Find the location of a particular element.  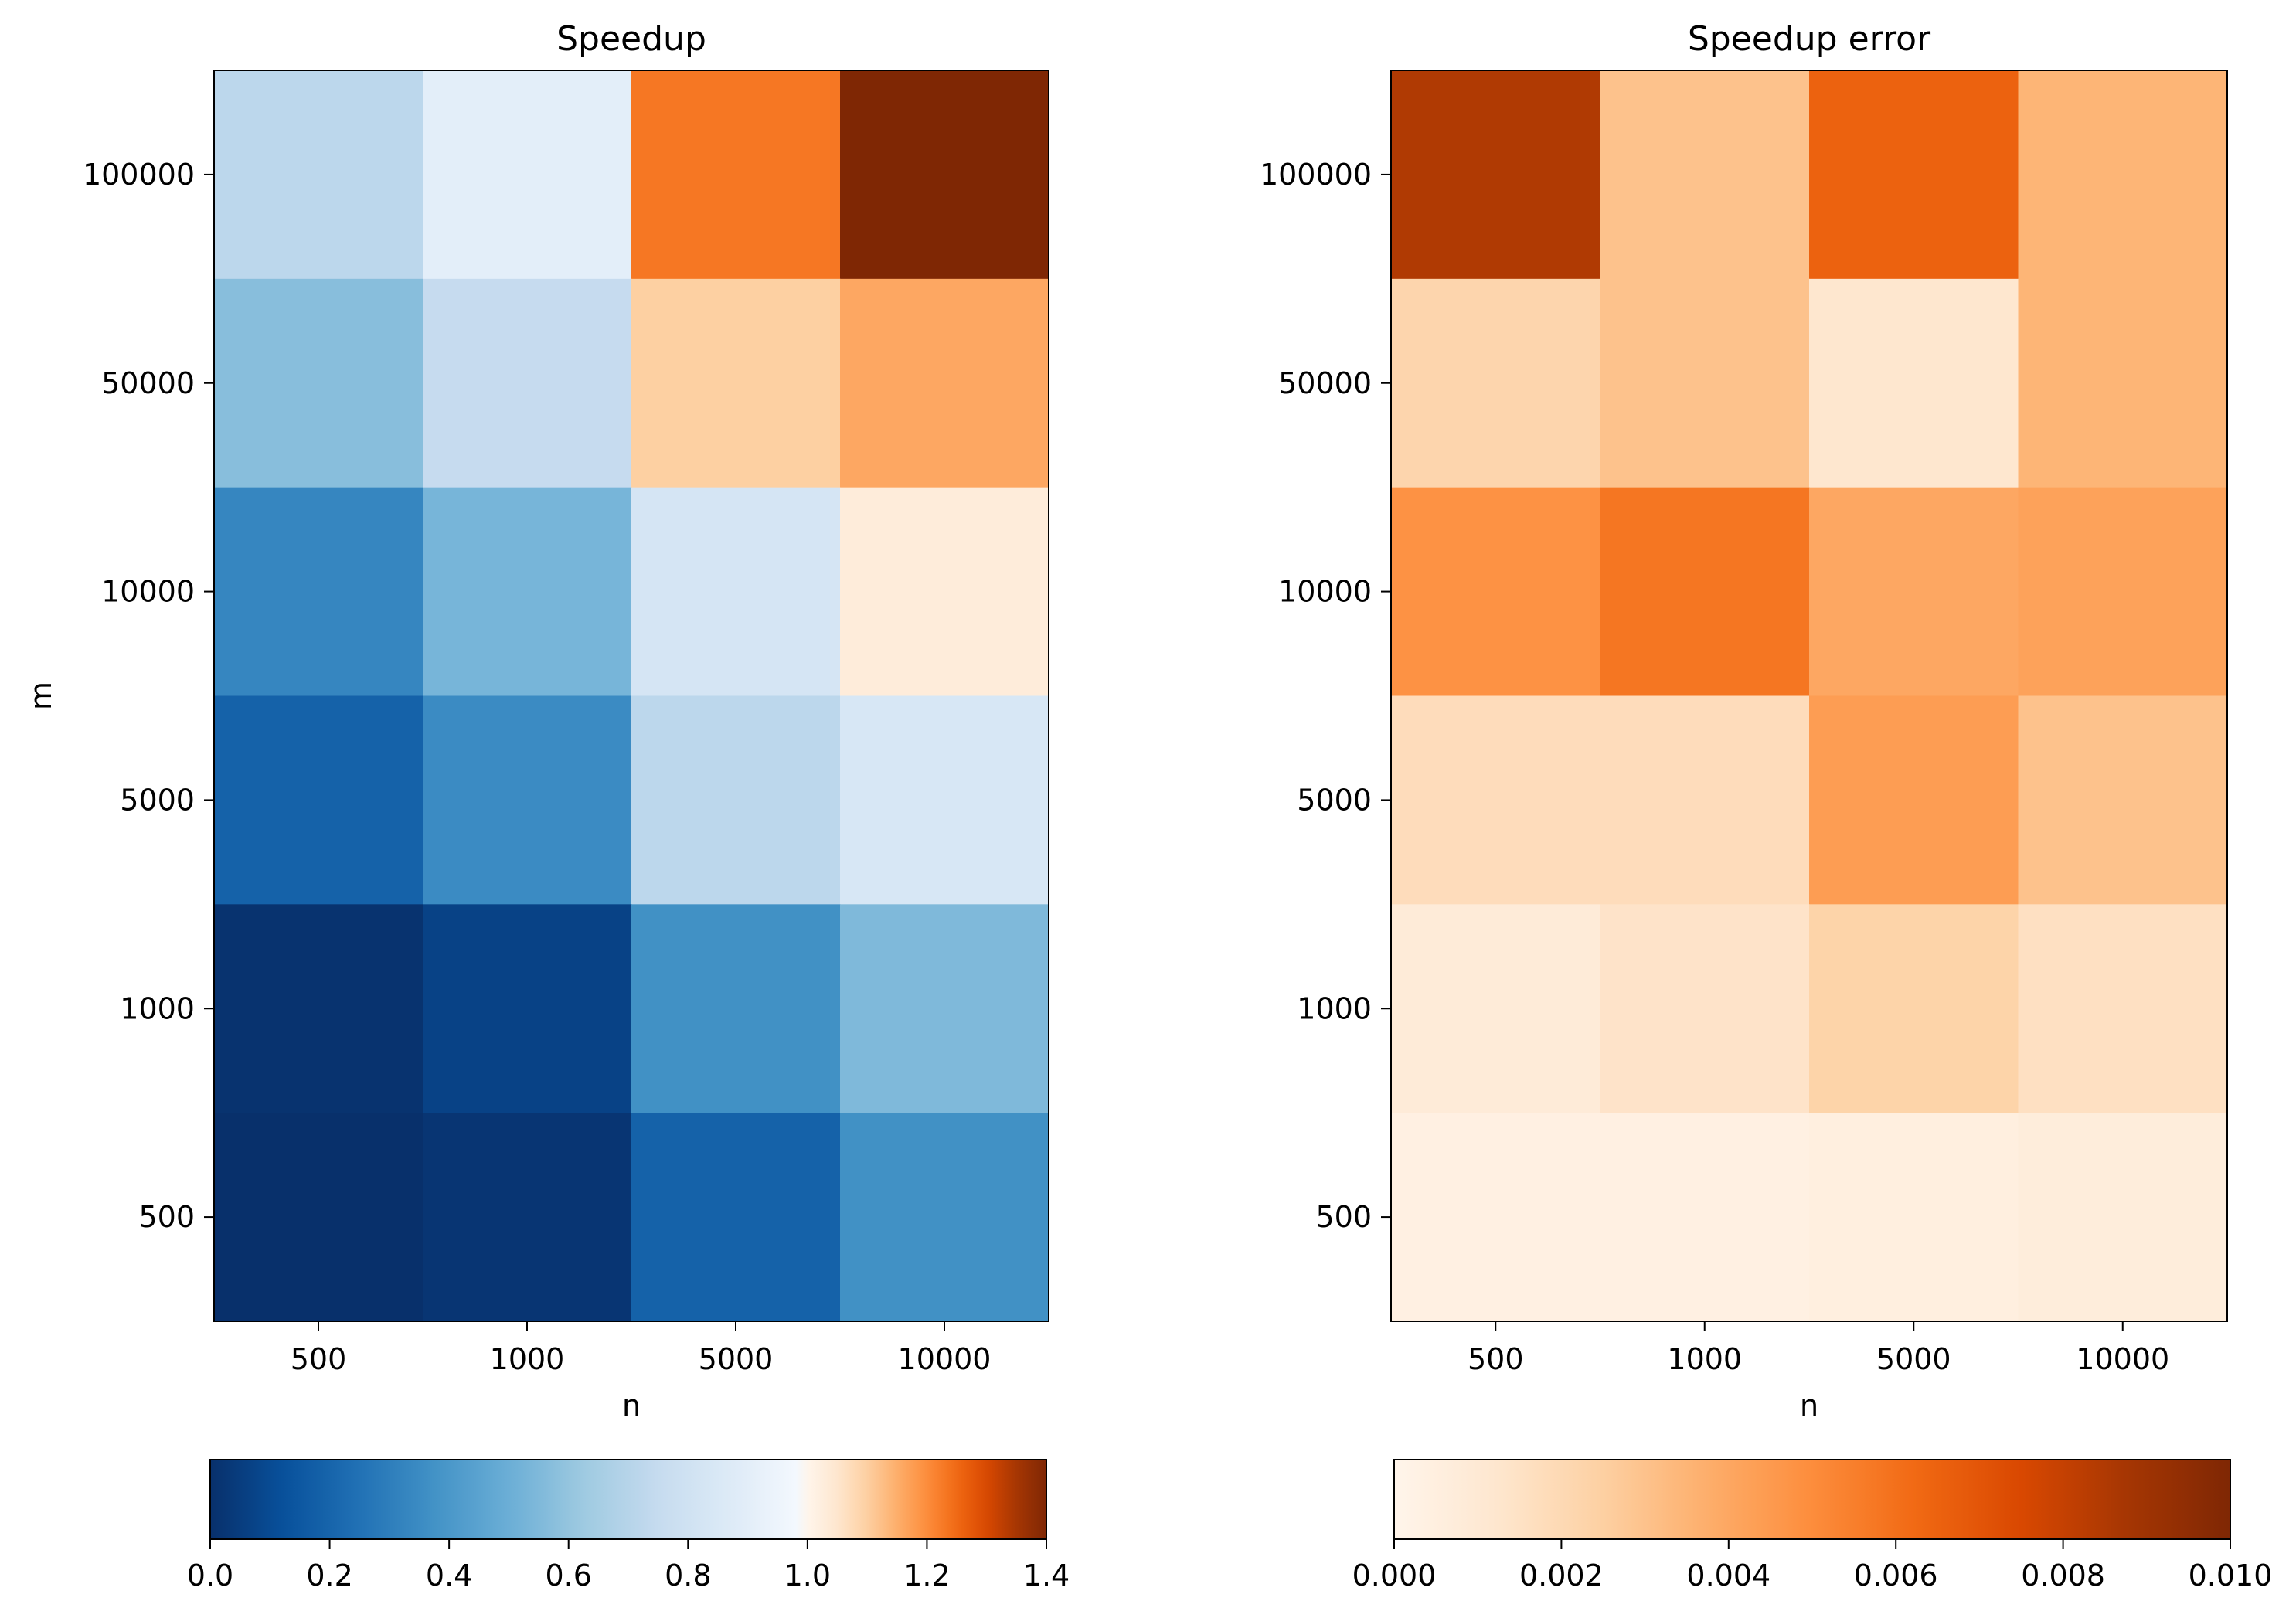

chart-title: Speedup error is located at coordinates (1809, 39).